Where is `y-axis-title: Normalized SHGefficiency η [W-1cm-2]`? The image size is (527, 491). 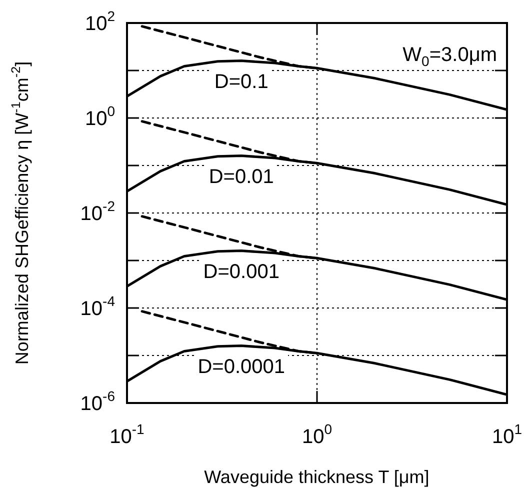
y-axis-title: Normalized SHGefficiency η [W-1cm-2] is located at coordinates (20, 213).